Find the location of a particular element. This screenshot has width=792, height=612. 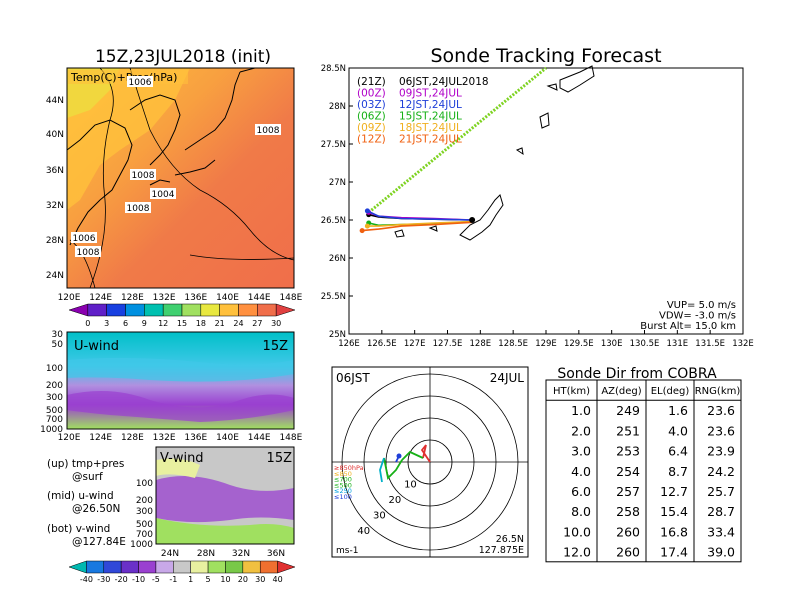

hodograph-ring-label: 30 is located at coordinates (379, 516).